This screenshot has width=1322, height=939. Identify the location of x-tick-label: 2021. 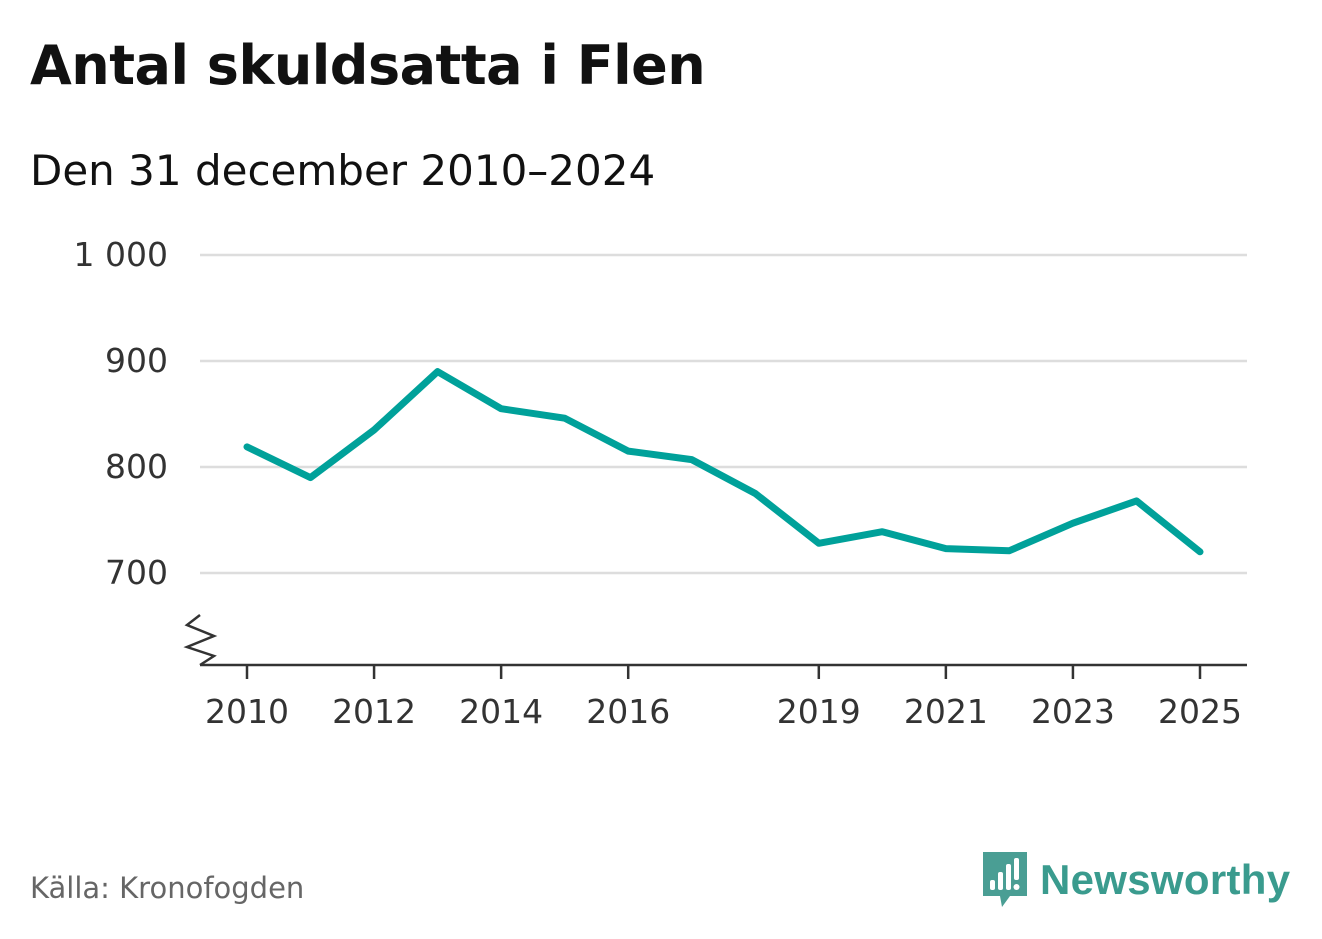
(946, 711).